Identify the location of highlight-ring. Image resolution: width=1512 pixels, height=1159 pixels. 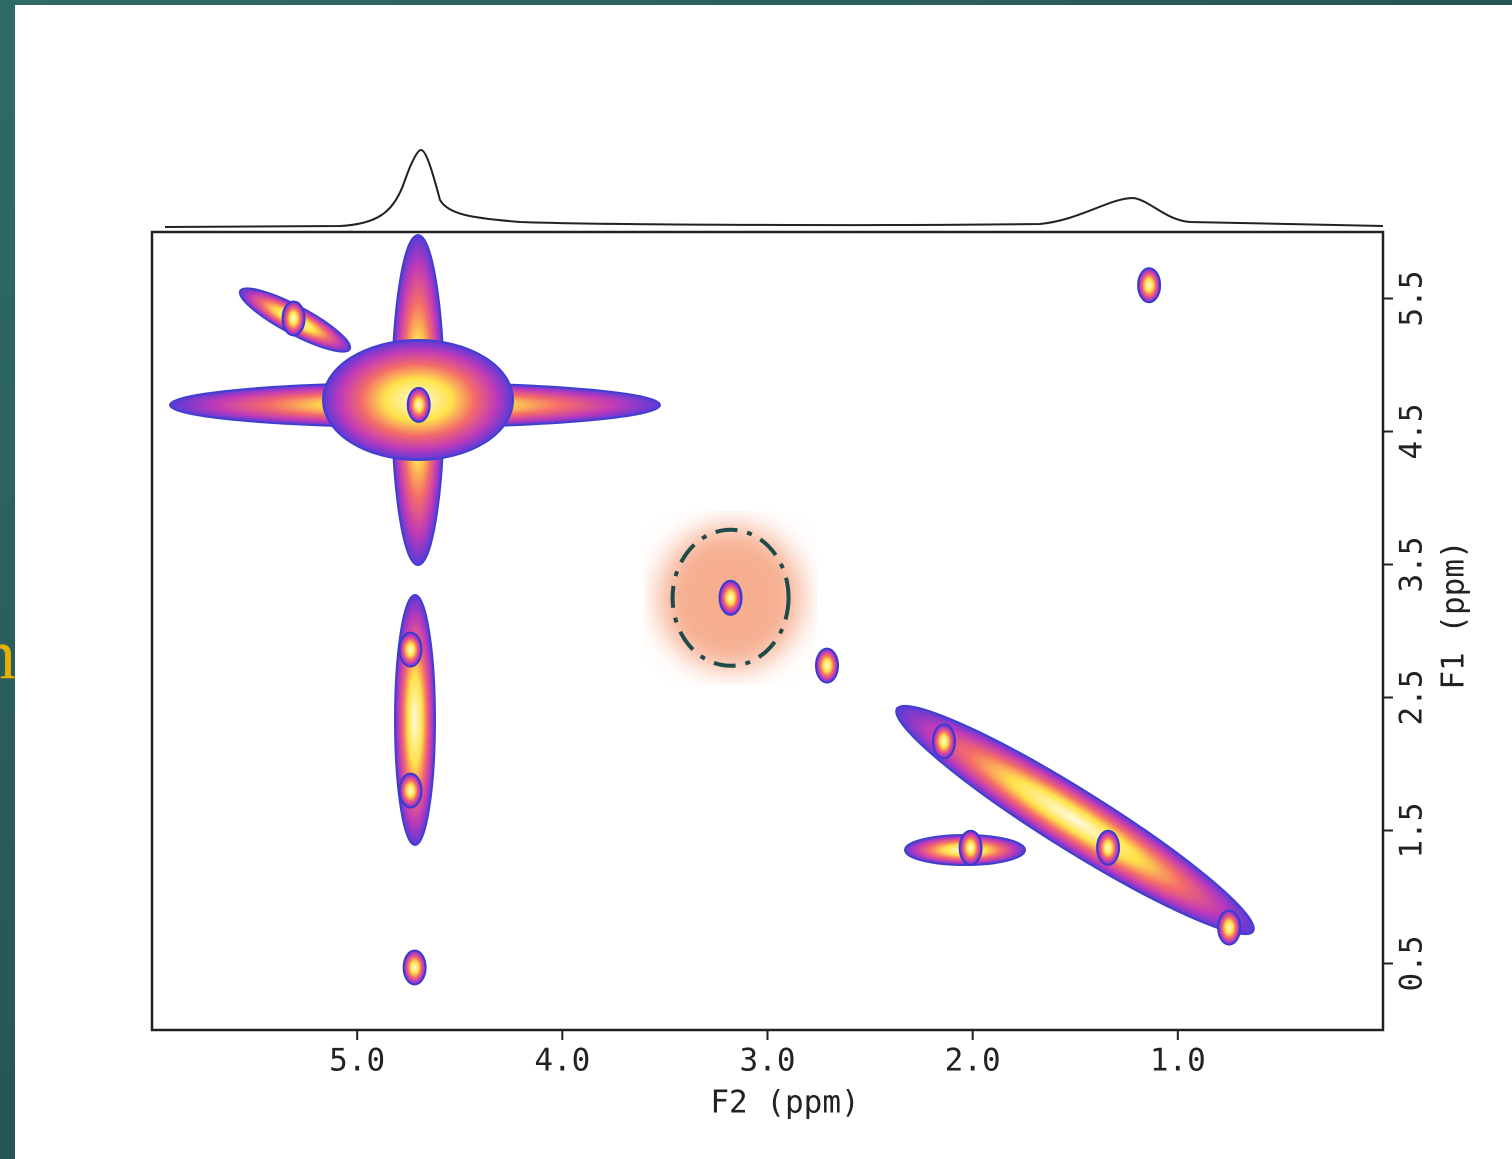
(730, 597).